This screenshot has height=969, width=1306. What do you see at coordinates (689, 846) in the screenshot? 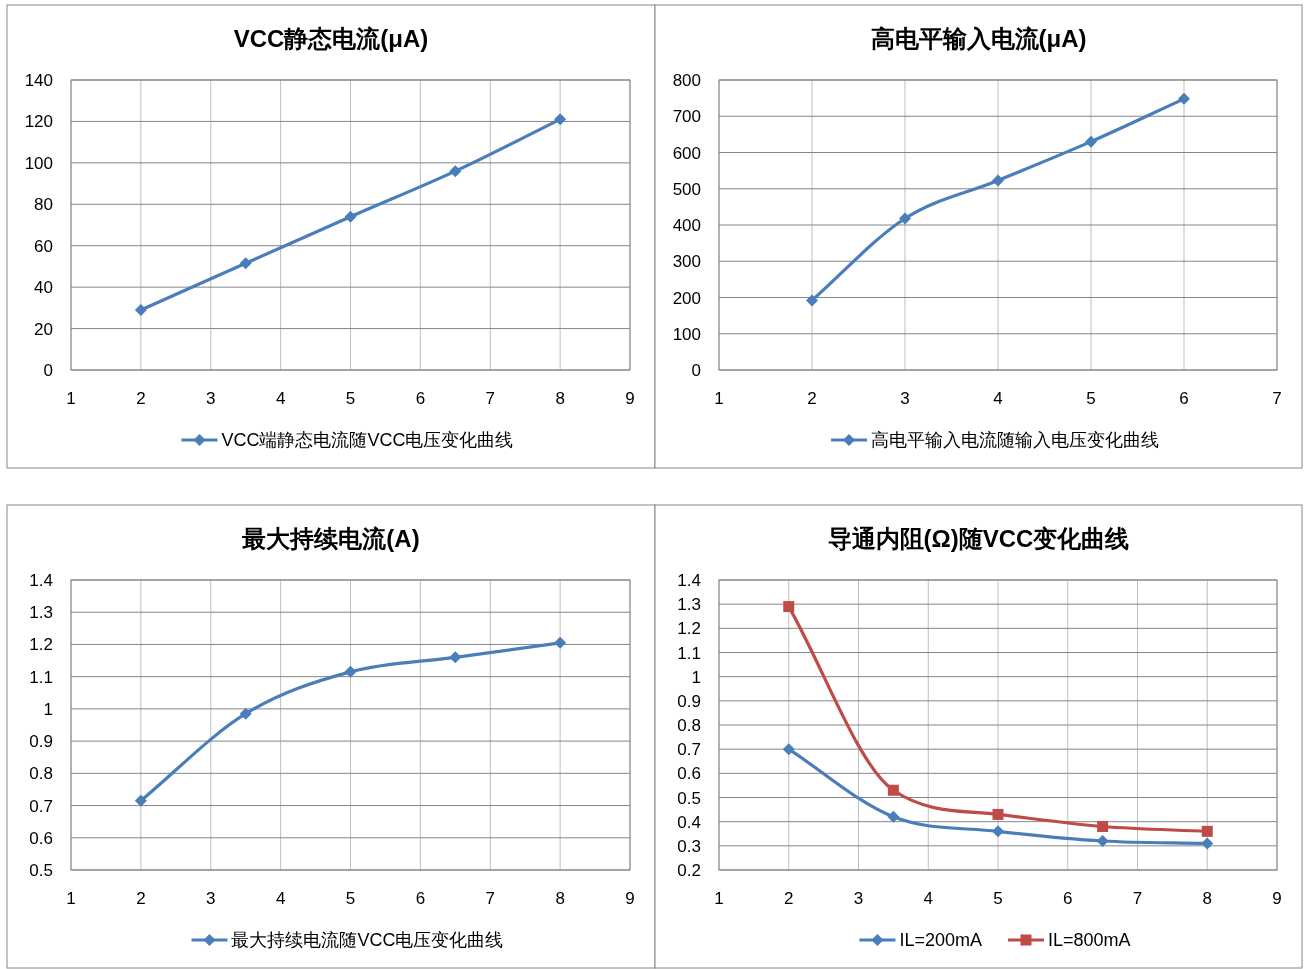
I see `y-tick-label: 0.3` at bounding box center [689, 846].